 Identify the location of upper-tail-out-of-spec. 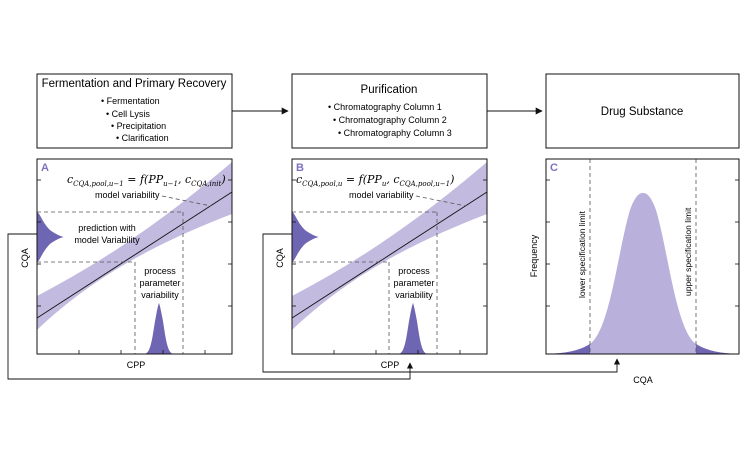
(717, 349).